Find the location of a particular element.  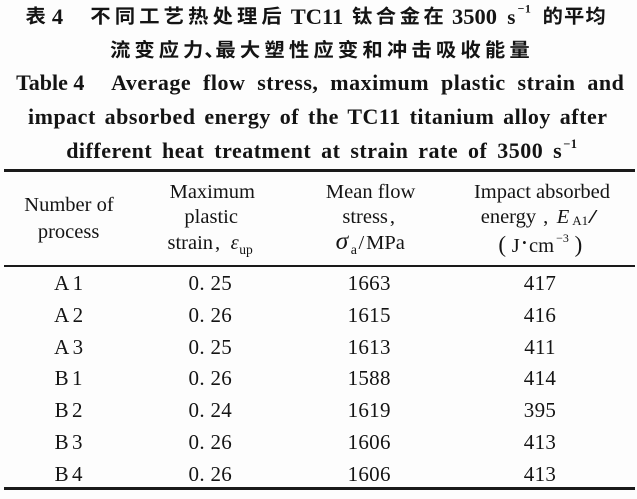

svg-text: TC11 is located at coordinates (317, 16).